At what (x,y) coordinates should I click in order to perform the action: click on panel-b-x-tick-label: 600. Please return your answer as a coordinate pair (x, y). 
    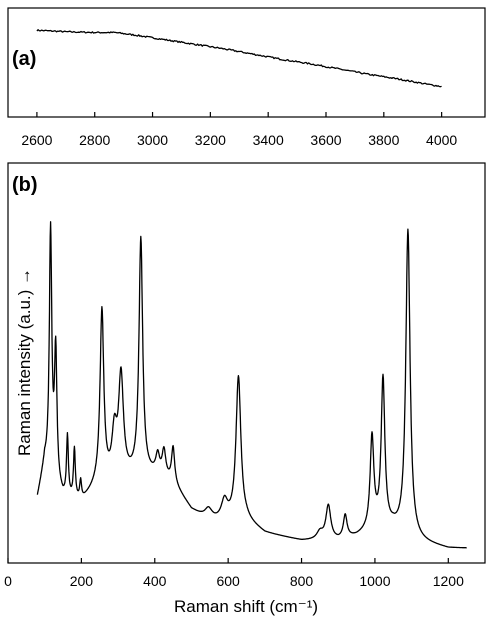
    Looking at the image, I should click on (228, 581).